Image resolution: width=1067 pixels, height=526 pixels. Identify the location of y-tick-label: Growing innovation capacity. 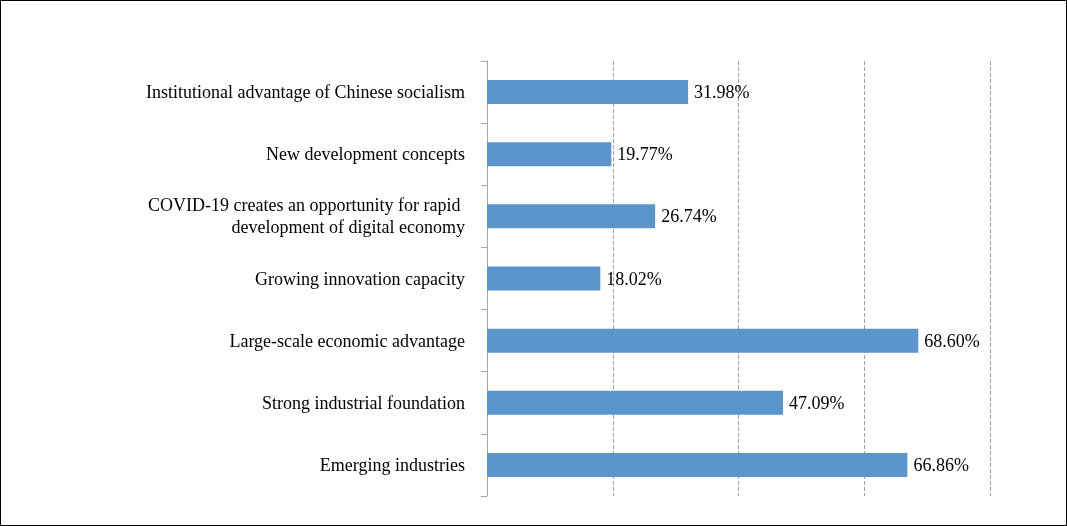
(360, 278).